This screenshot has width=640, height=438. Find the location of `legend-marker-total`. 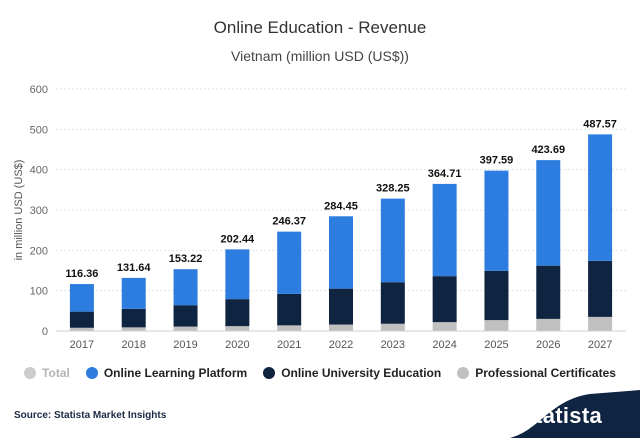

legend-marker-total is located at coordinates (30, 373).